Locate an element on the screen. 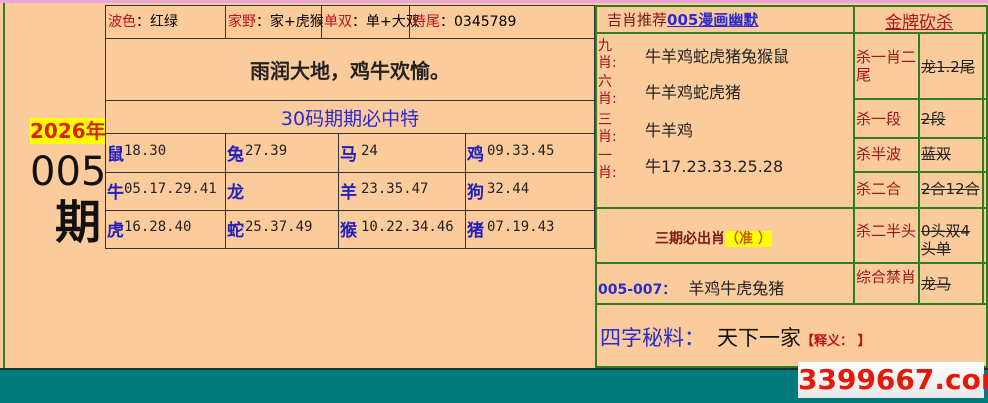 The height and width of the screenshot is (403, 988). zodiac-label: 龙 is located at coordinates (235, 193).